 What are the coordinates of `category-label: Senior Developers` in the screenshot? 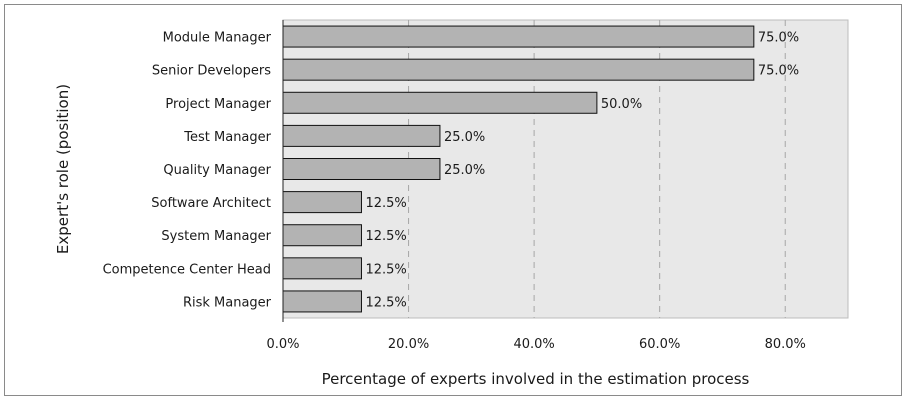 It's located at (211, 71).